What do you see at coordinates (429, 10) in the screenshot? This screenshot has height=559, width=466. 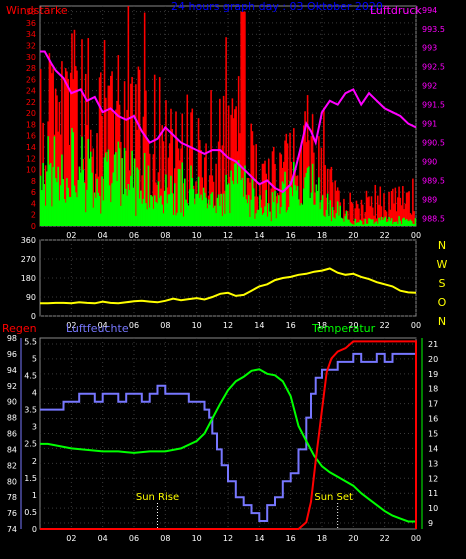 I see `pressure-tick-label: 994` at bounding box center [429, 10].